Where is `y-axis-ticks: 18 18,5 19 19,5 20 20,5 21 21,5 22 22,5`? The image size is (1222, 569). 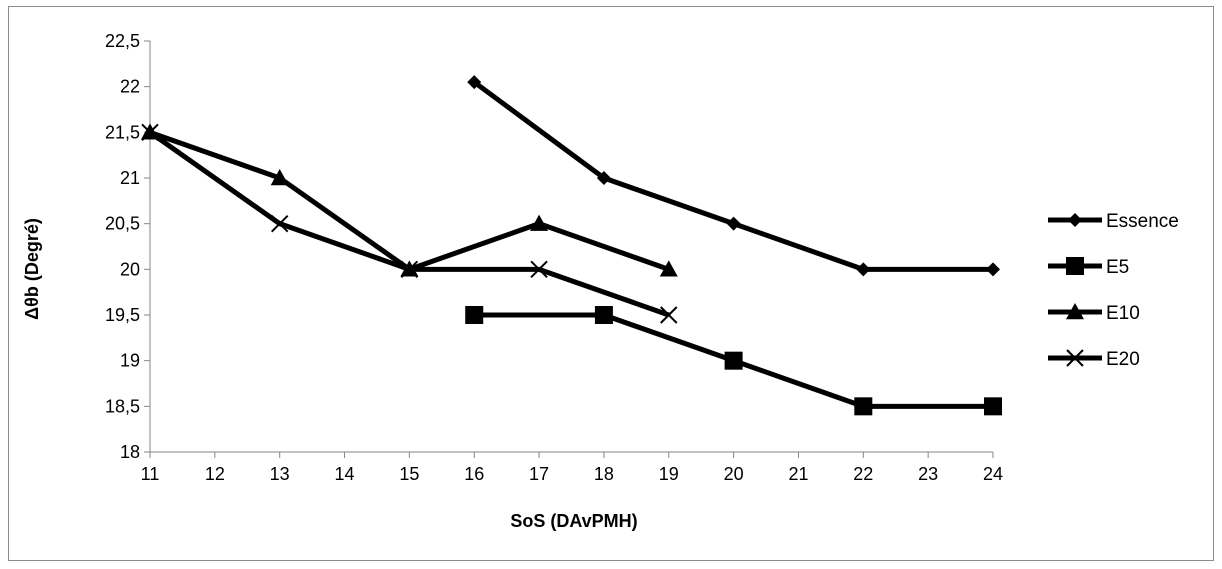
y-axis-ticks: 18 18,5 19 19,5 20 20,5 21 21,5 22 22,5 is located at coordinates (127, 246).